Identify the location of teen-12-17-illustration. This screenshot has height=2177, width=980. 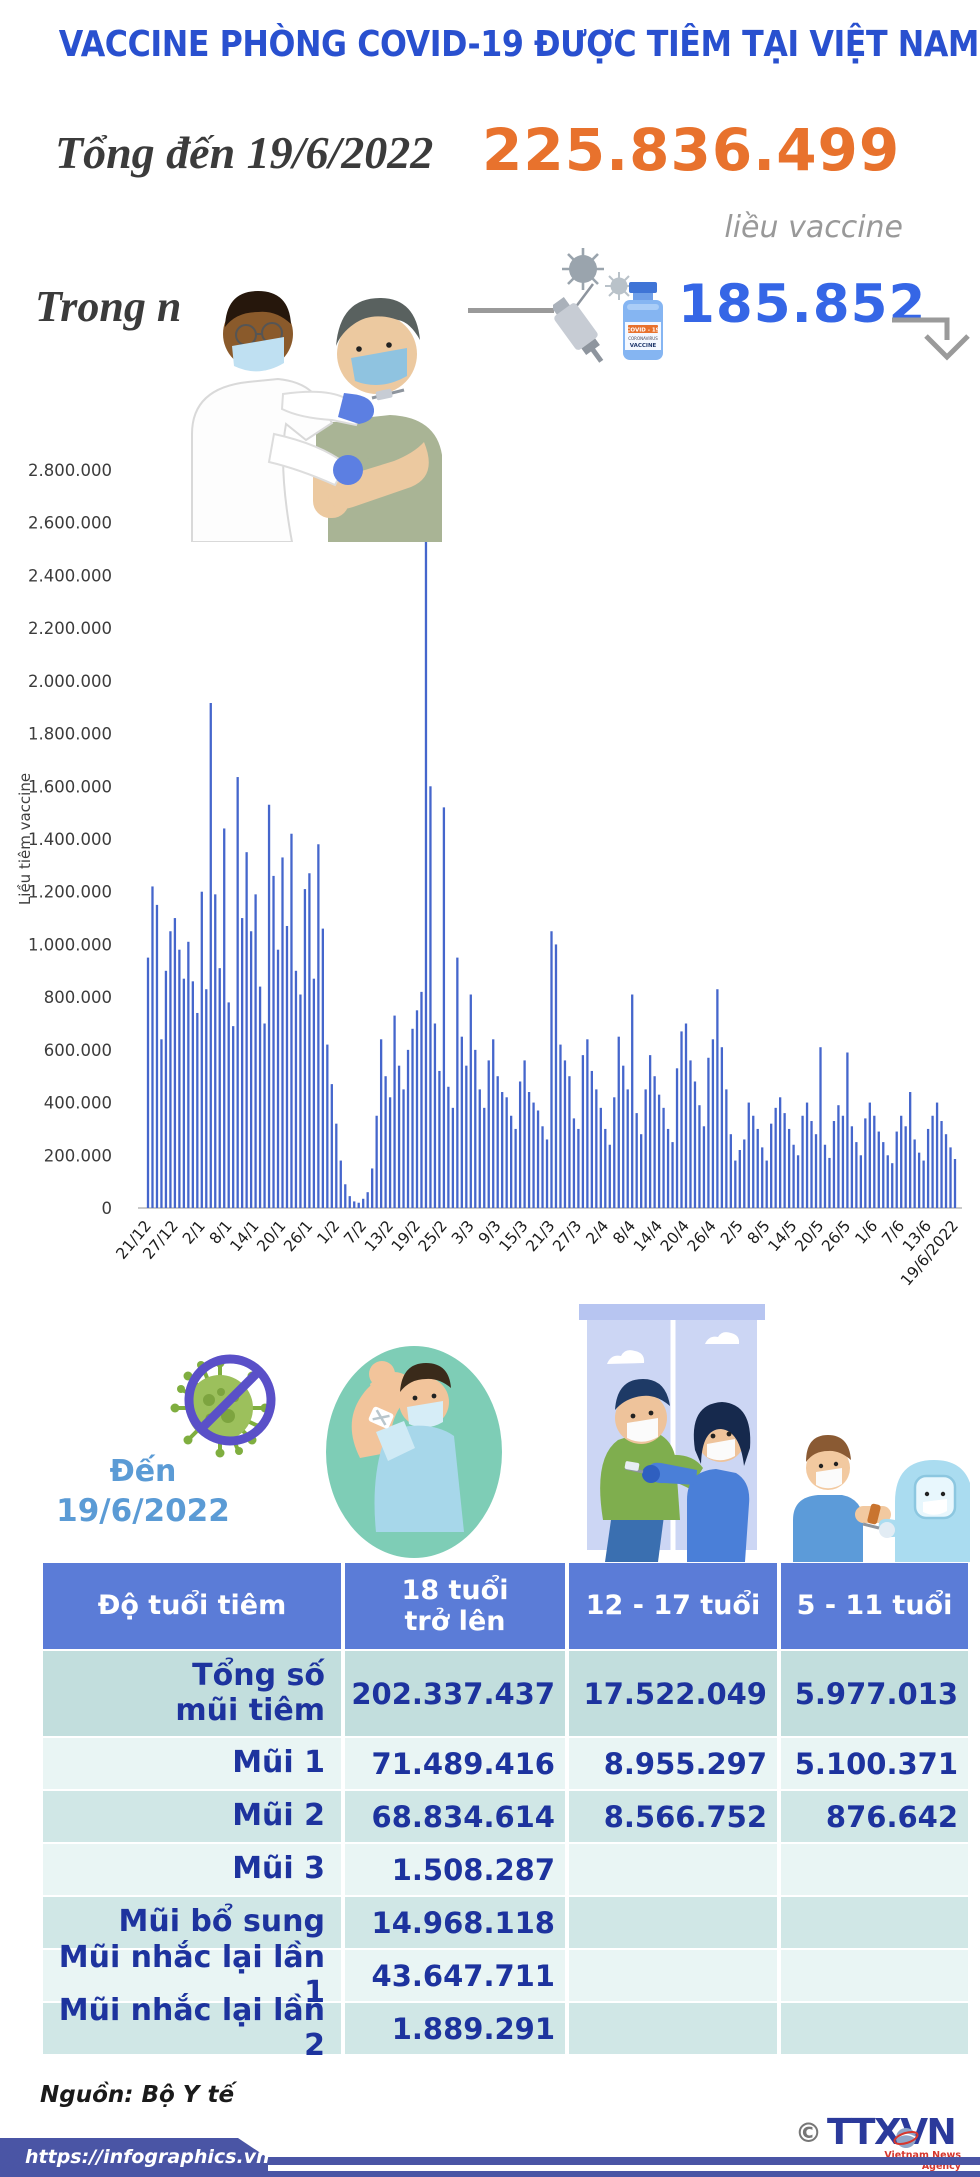
(672, 1433).